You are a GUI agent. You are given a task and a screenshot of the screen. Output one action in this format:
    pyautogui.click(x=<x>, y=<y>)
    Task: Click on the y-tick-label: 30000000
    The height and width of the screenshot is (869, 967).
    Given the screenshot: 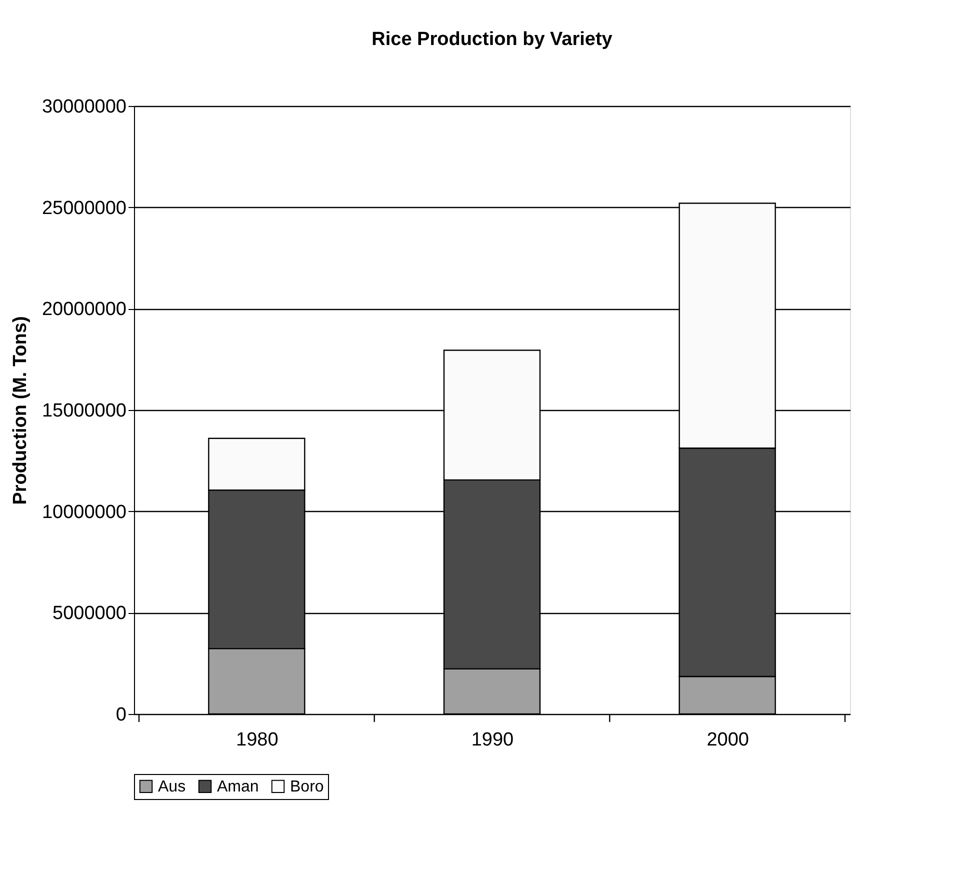 What is the action you would take?
    pyautogui.click(x=84, y=107)
    